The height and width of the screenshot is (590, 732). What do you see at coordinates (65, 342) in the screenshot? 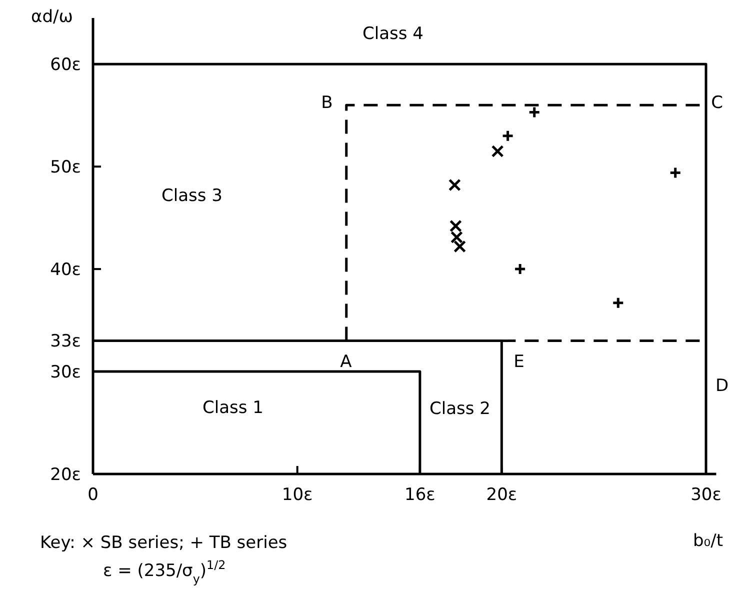
I see `y-tick-label: 33ε` at bounding box center [65, 342].